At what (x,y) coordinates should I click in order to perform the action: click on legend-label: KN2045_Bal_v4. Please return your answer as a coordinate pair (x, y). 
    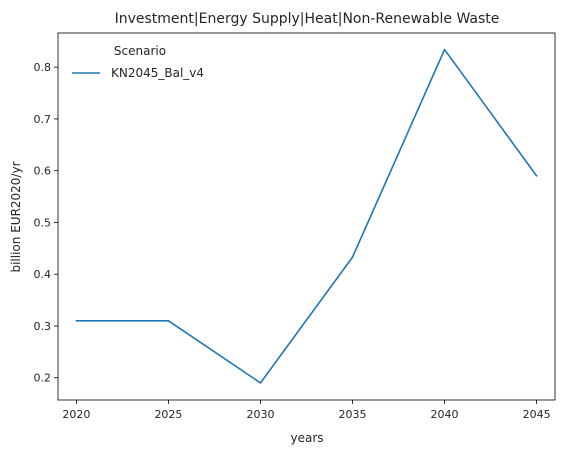
    Looking at the image, I should click on (157, 73).